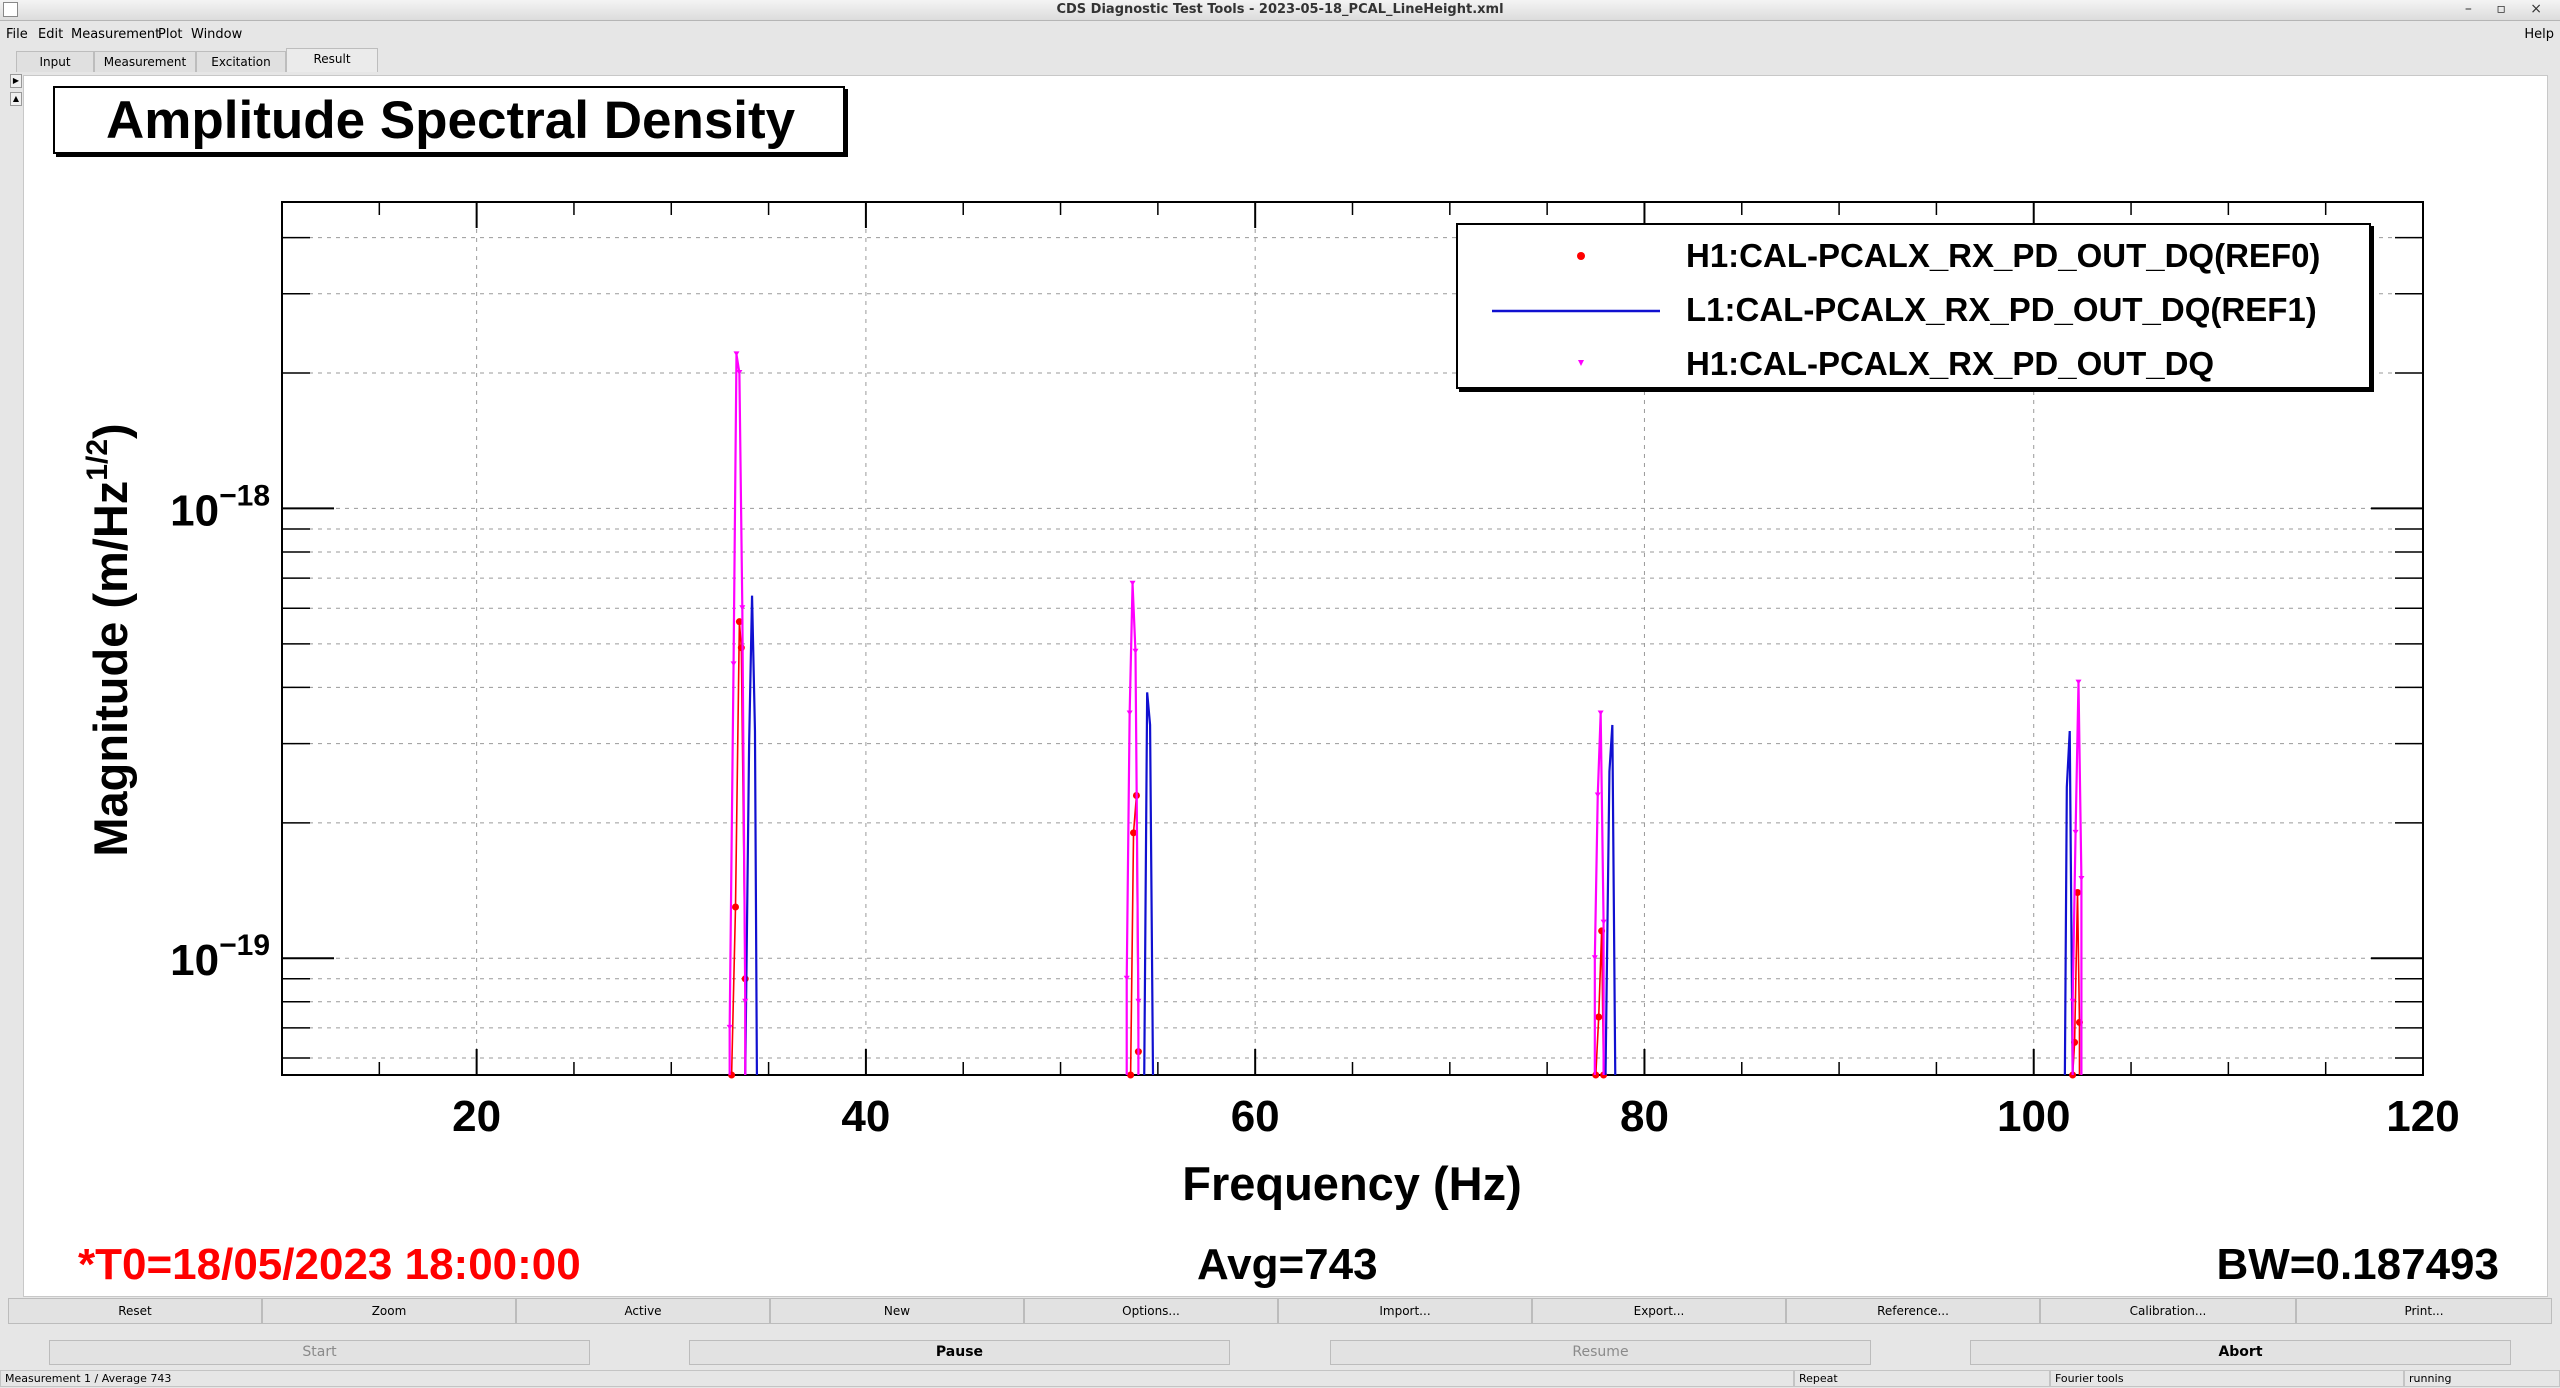 This screenshot has height=1388, width=2560. I want to click on abort-button: Abort, so click(2240, 1352).